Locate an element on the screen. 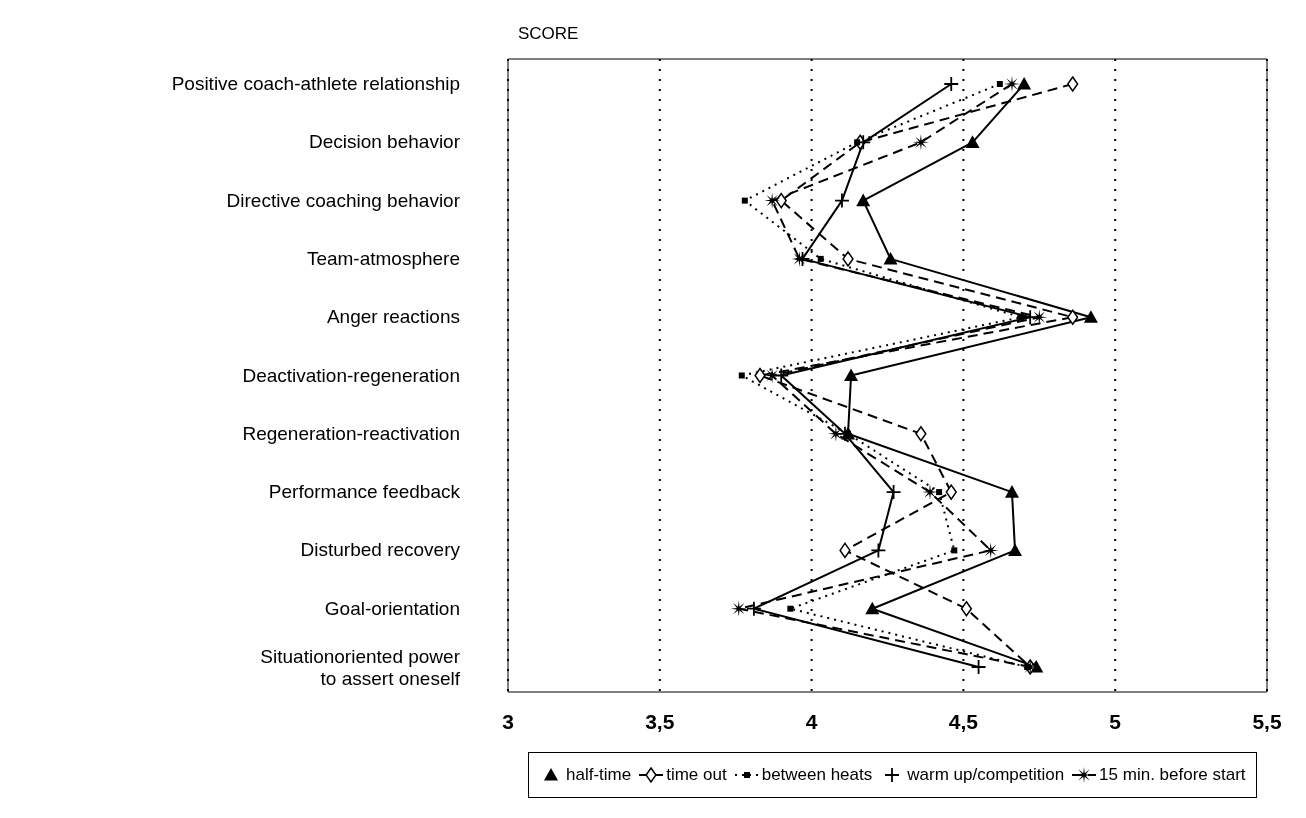 The height and width of the screenshot is (818, 1306). y-tick-label: Positive coach-athlete relationship is located at coordinates (315, 83).